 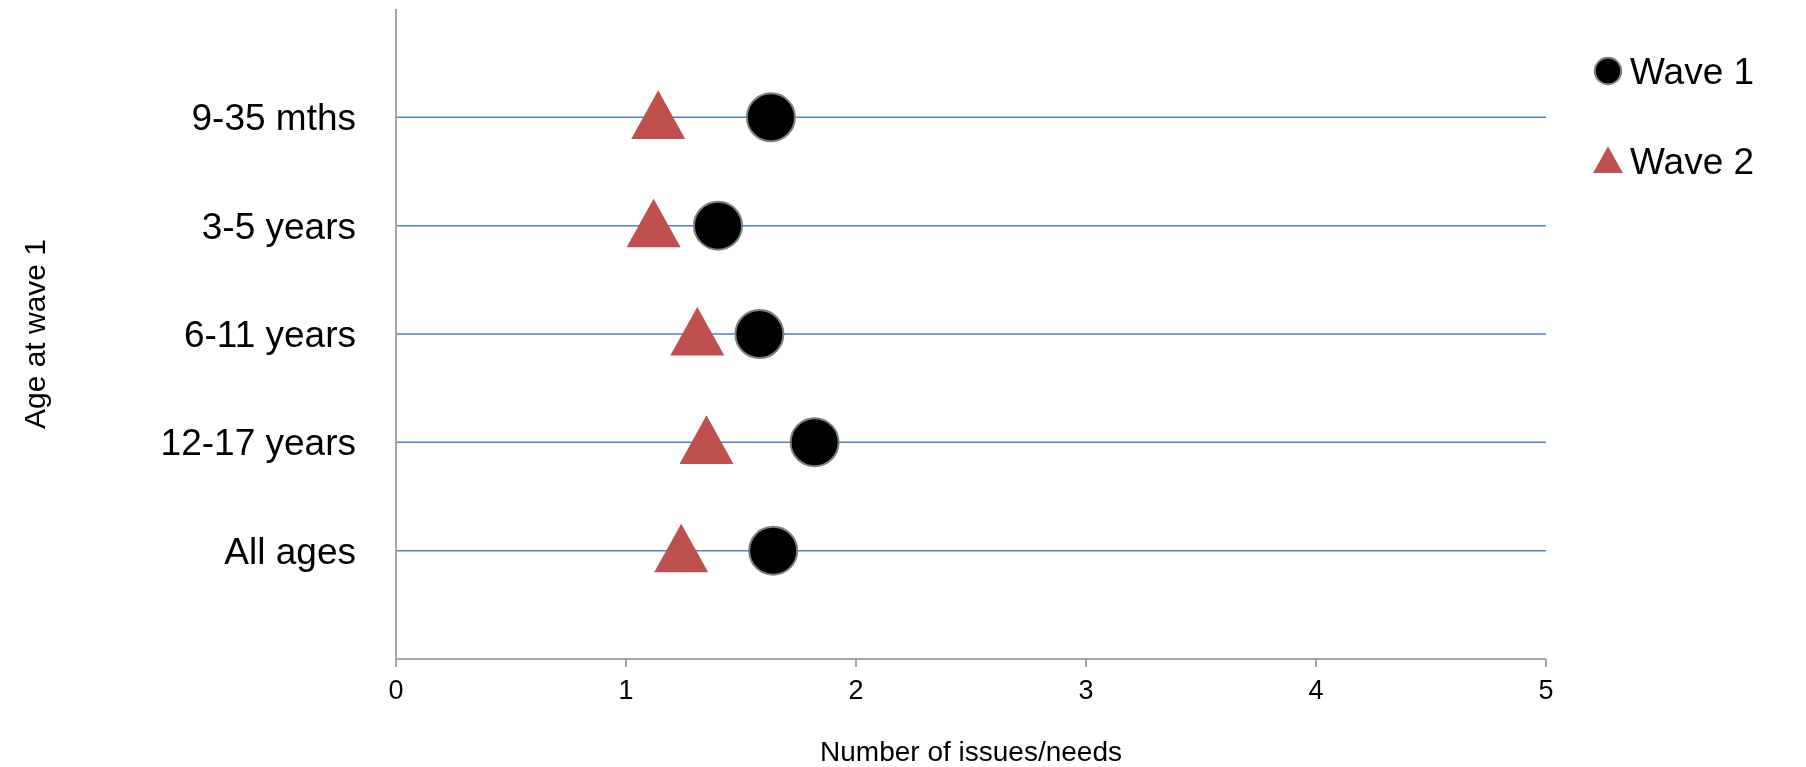 What do you see at coordinates (856, 690) in the screenshot?
I see `x-tick-label: 2` at bounding box center [856, 690].